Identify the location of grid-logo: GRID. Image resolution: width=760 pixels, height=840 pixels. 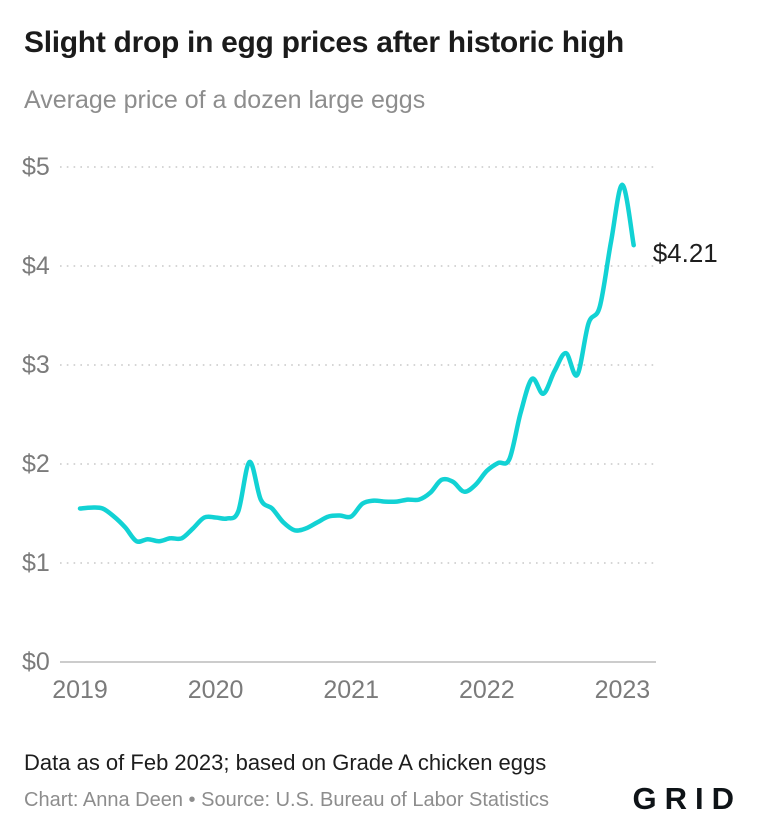
(687, 798).